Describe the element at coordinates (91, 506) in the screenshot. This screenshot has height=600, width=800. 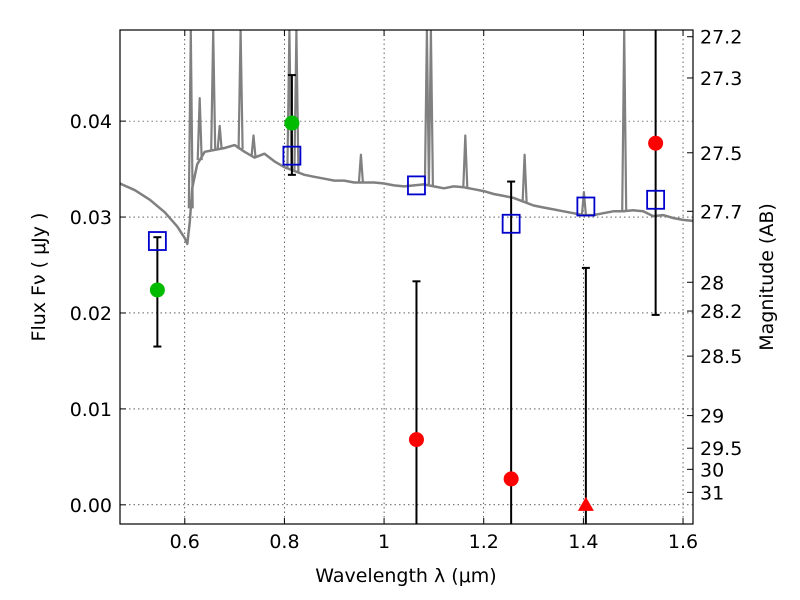
I see `y-tick-label: 0.00` at that location.